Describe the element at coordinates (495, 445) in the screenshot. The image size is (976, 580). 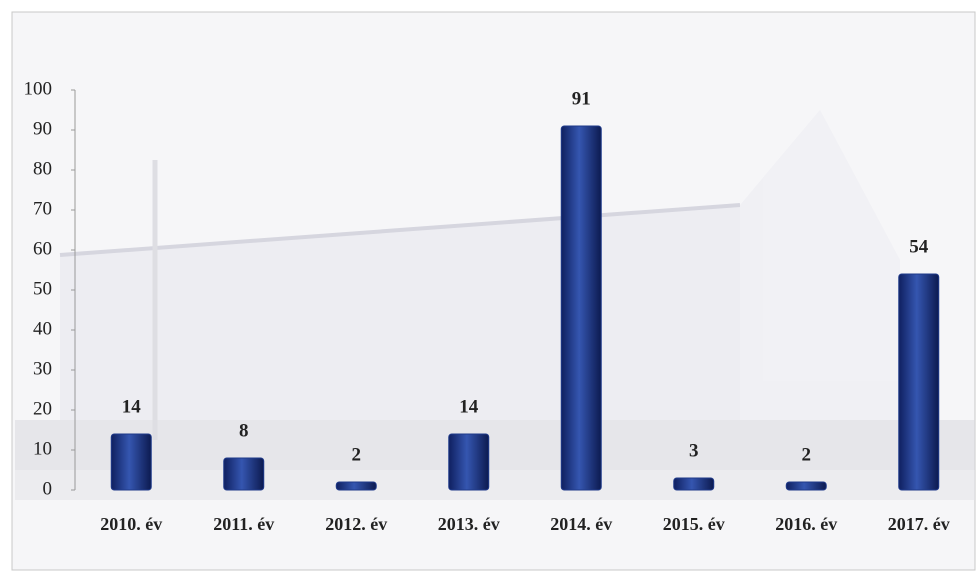
I see `fence` at that location.